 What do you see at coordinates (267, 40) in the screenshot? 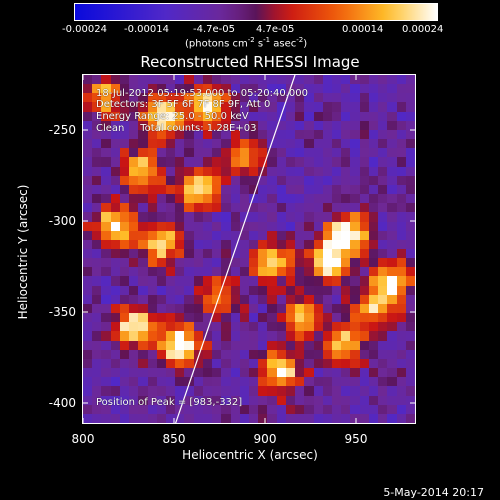
I see `units-exp: -1` at bounding box center [267, 40].